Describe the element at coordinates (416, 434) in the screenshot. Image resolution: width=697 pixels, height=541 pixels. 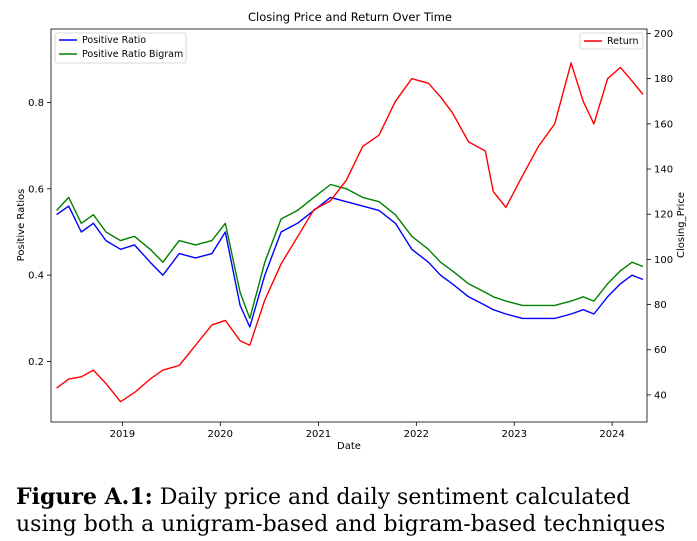
I see `x-tick-label-2022: 2022` at that location.